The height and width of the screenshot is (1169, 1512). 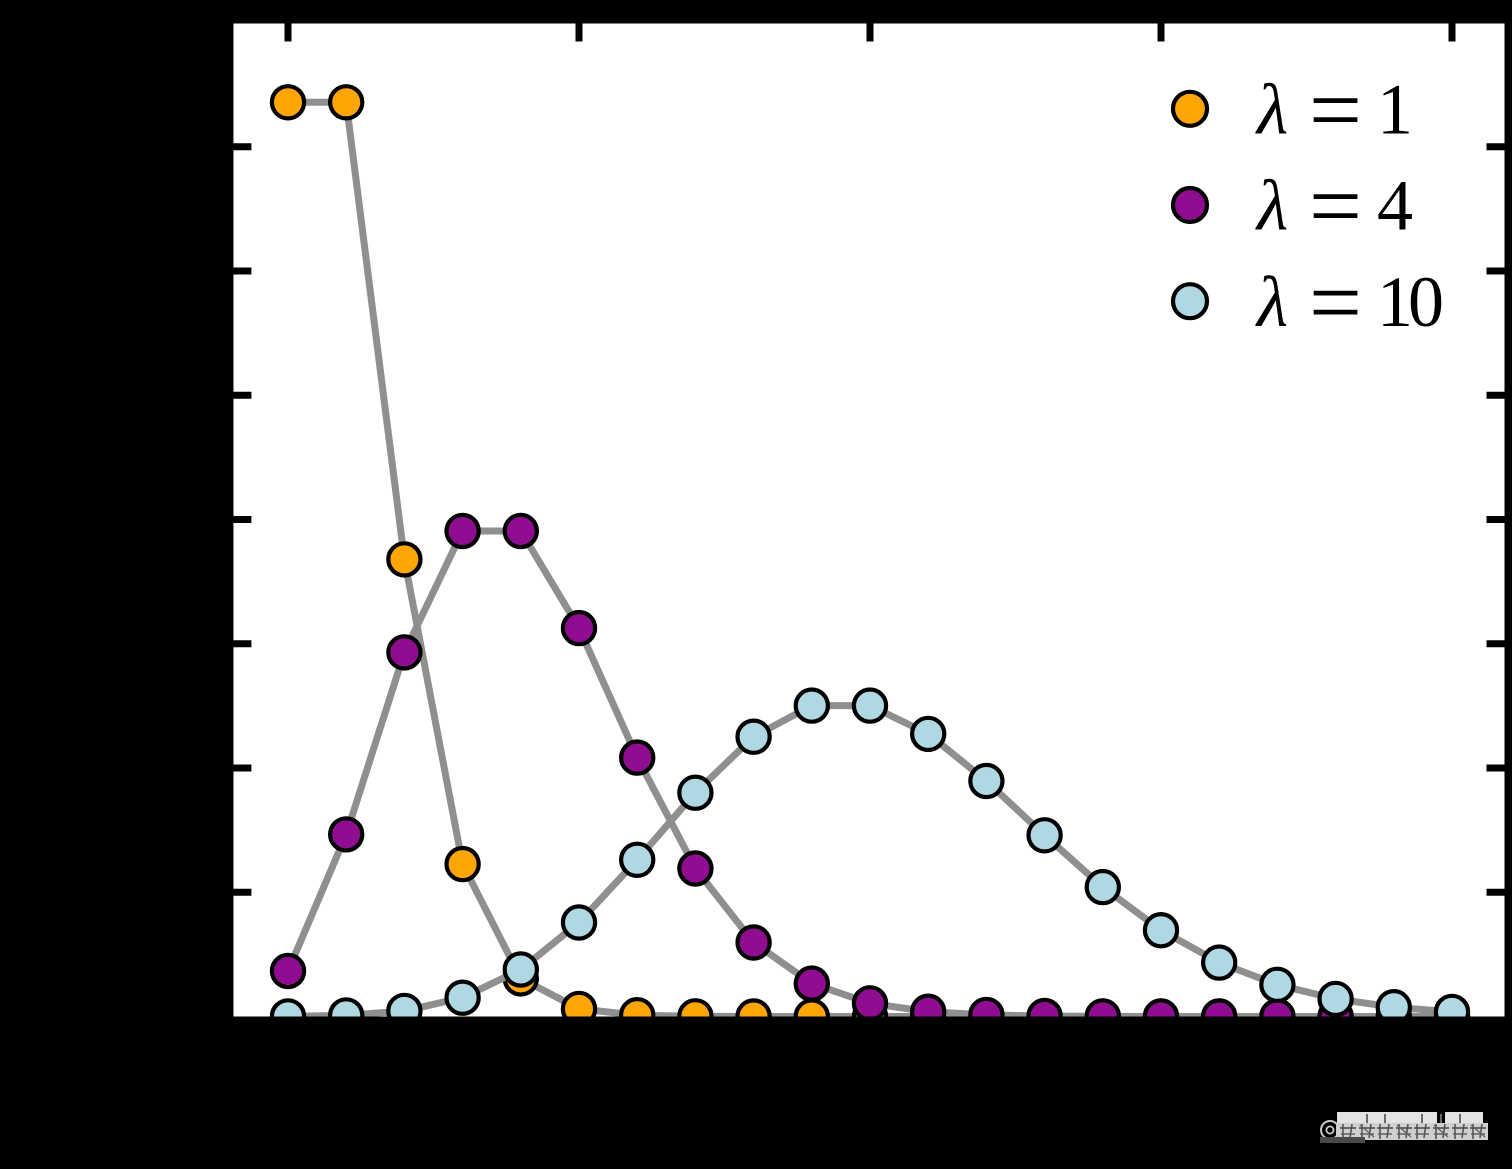 I want to click on svg-text: 4, so click(x=1395, y=206).